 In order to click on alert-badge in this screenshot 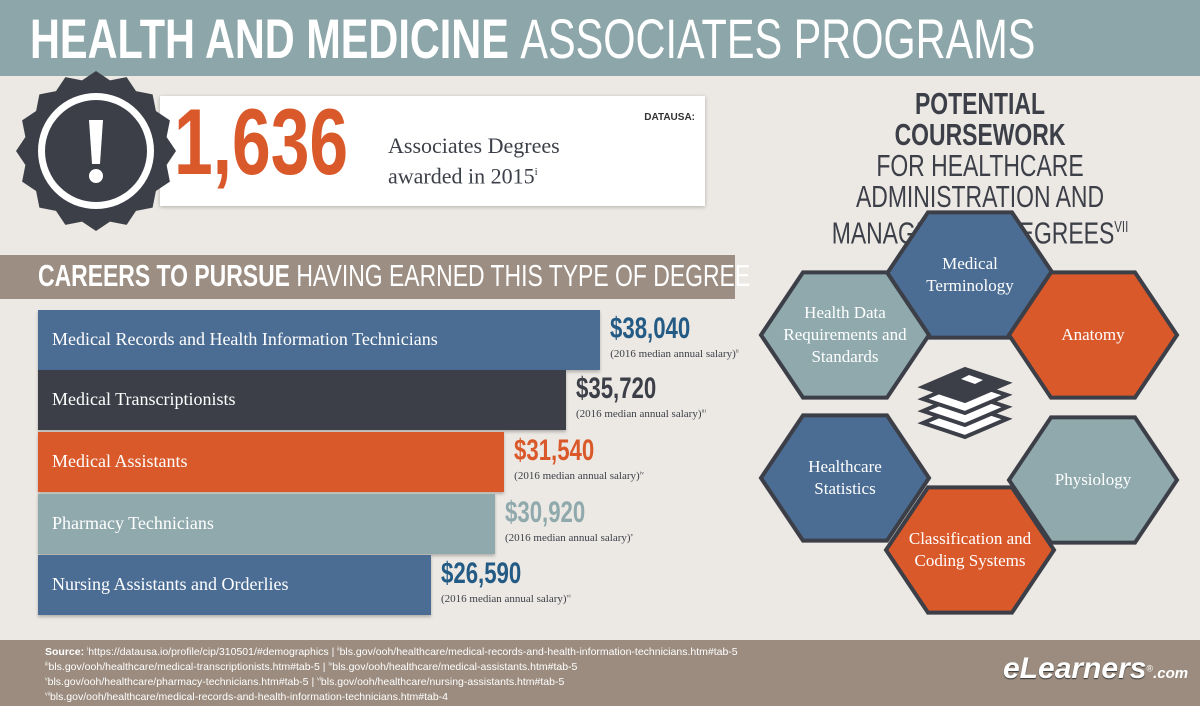, I will do `click(96, 151)`.